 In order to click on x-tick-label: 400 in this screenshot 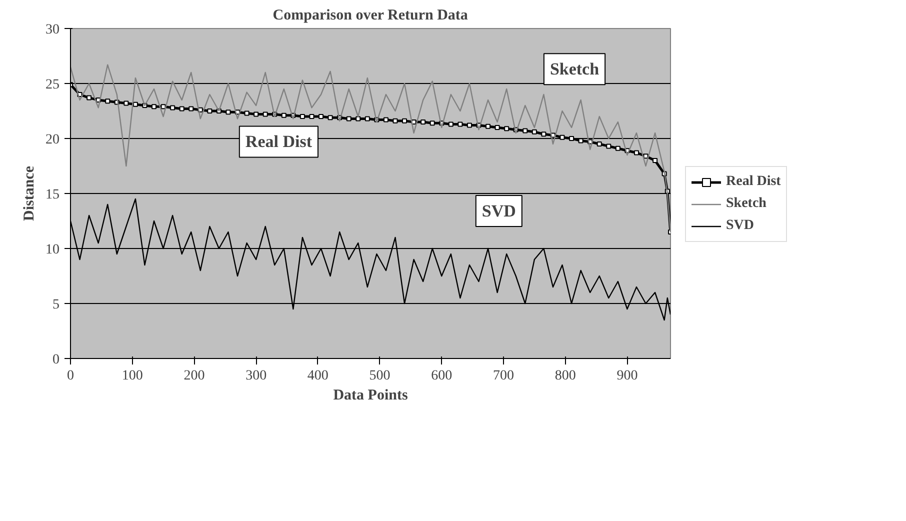, I will do `click(317, 376)`.